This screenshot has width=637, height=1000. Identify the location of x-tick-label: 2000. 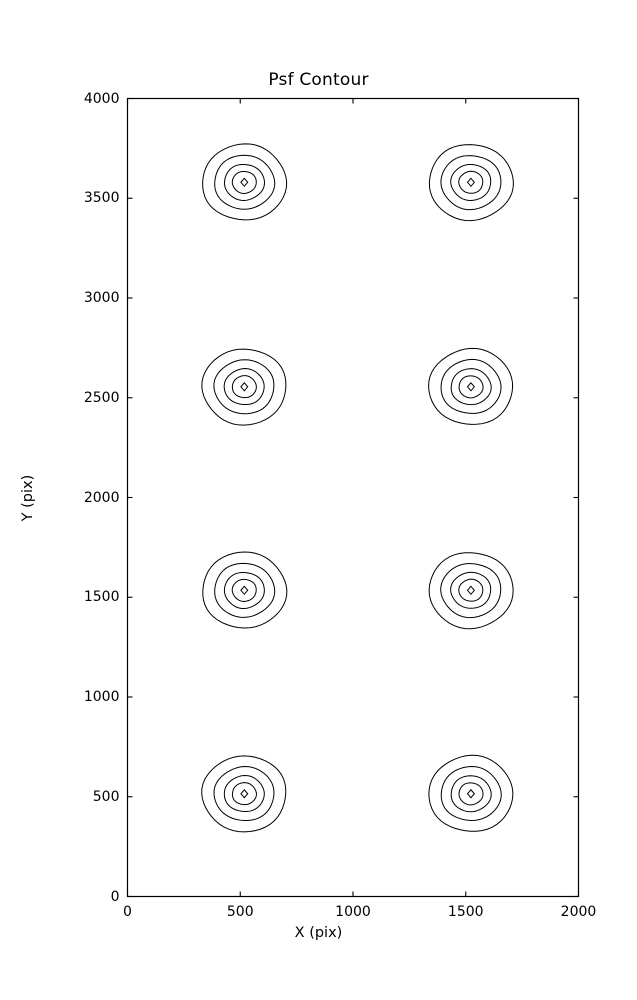
(578, 911).